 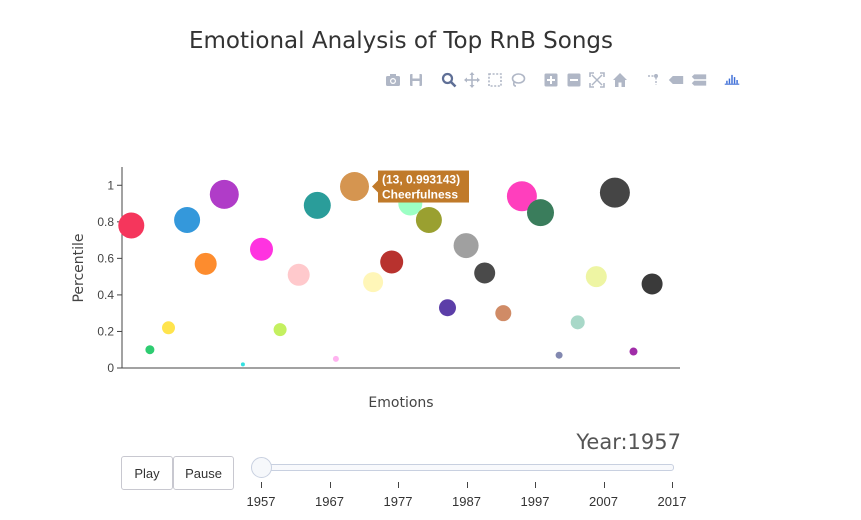 What do you see at coordinates (392, 80) in the screenshot?
I see `camera-icon` at bounding box center [392, 80].